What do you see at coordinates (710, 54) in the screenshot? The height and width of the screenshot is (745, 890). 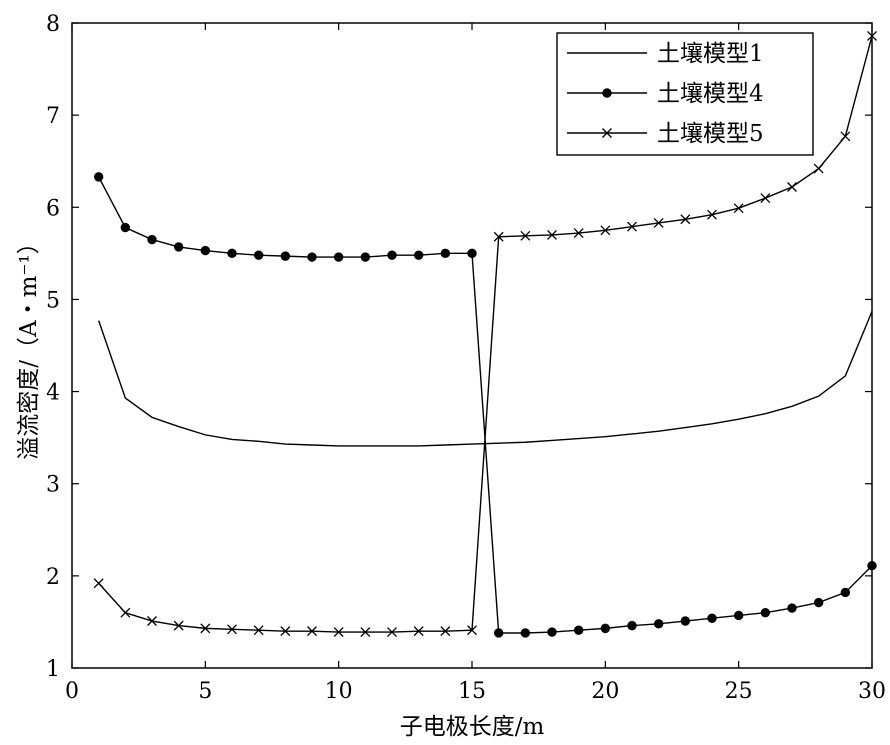 I see `legend-label: 土壤模型1` at bounding box center [710, 54].